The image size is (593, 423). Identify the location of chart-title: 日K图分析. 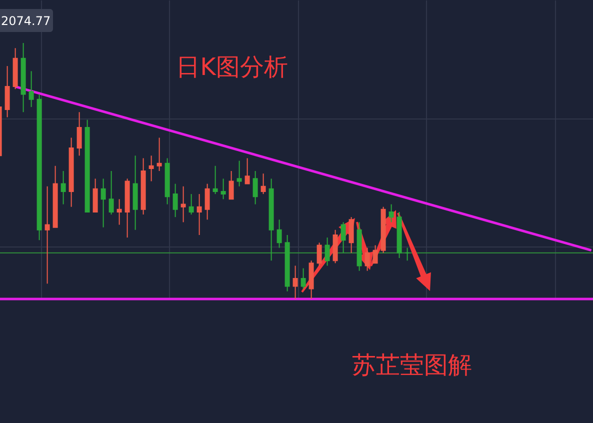
(232, 67).